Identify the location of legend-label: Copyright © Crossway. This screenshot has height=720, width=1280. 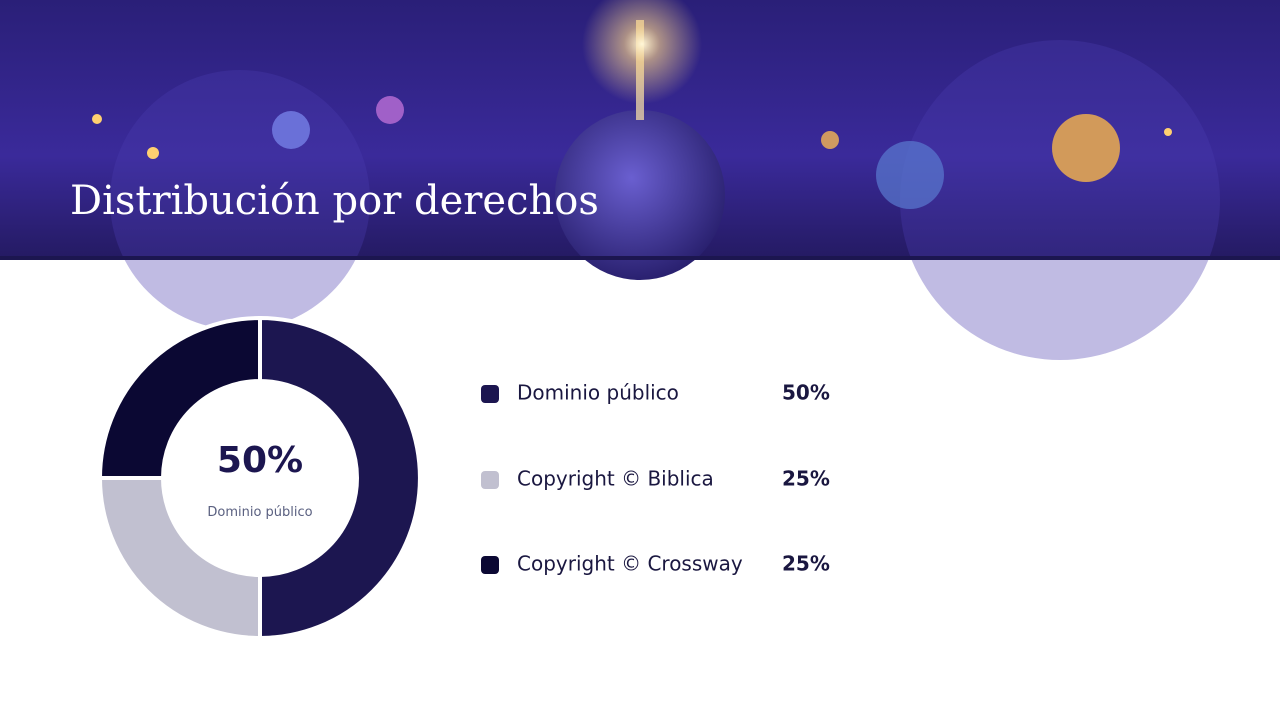
(630, 564).